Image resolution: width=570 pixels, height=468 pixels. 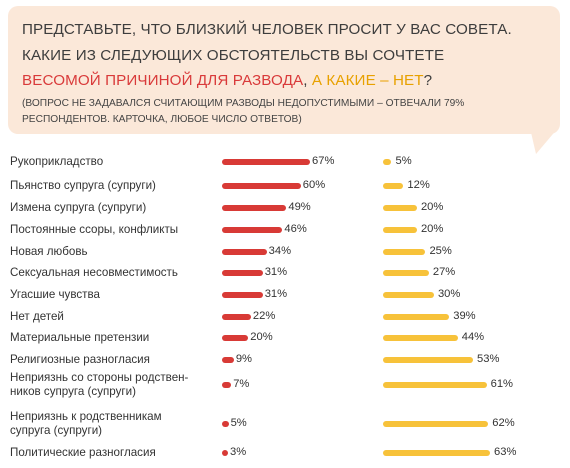 I want to click on category-label: Нет детей, so click(x=37, y=317).